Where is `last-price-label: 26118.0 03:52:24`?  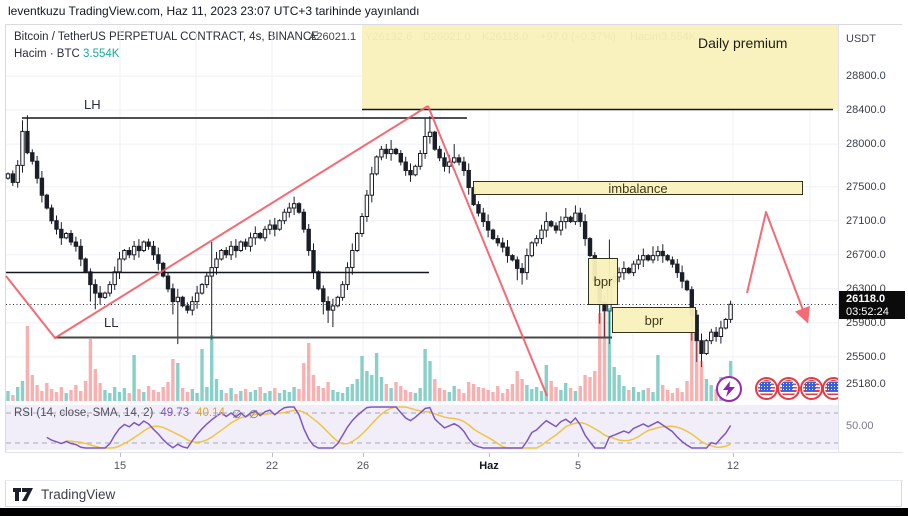 last-price-label: 26118.0 03:52:24 is located at coordinates (872, 305).